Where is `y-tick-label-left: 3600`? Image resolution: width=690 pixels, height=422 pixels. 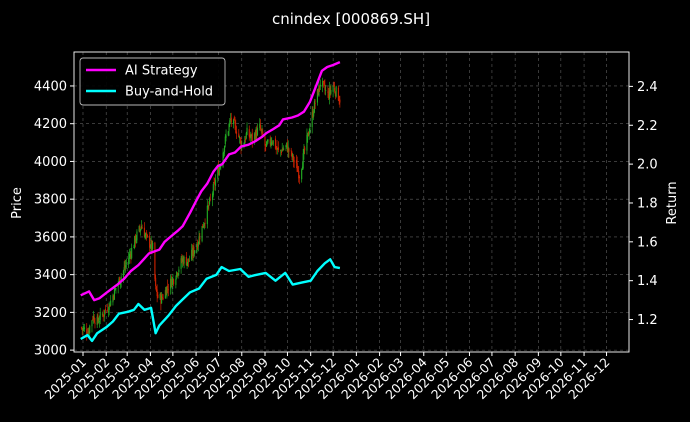
y-tick-label-left: 3600 is located at coordinates (50, 237).